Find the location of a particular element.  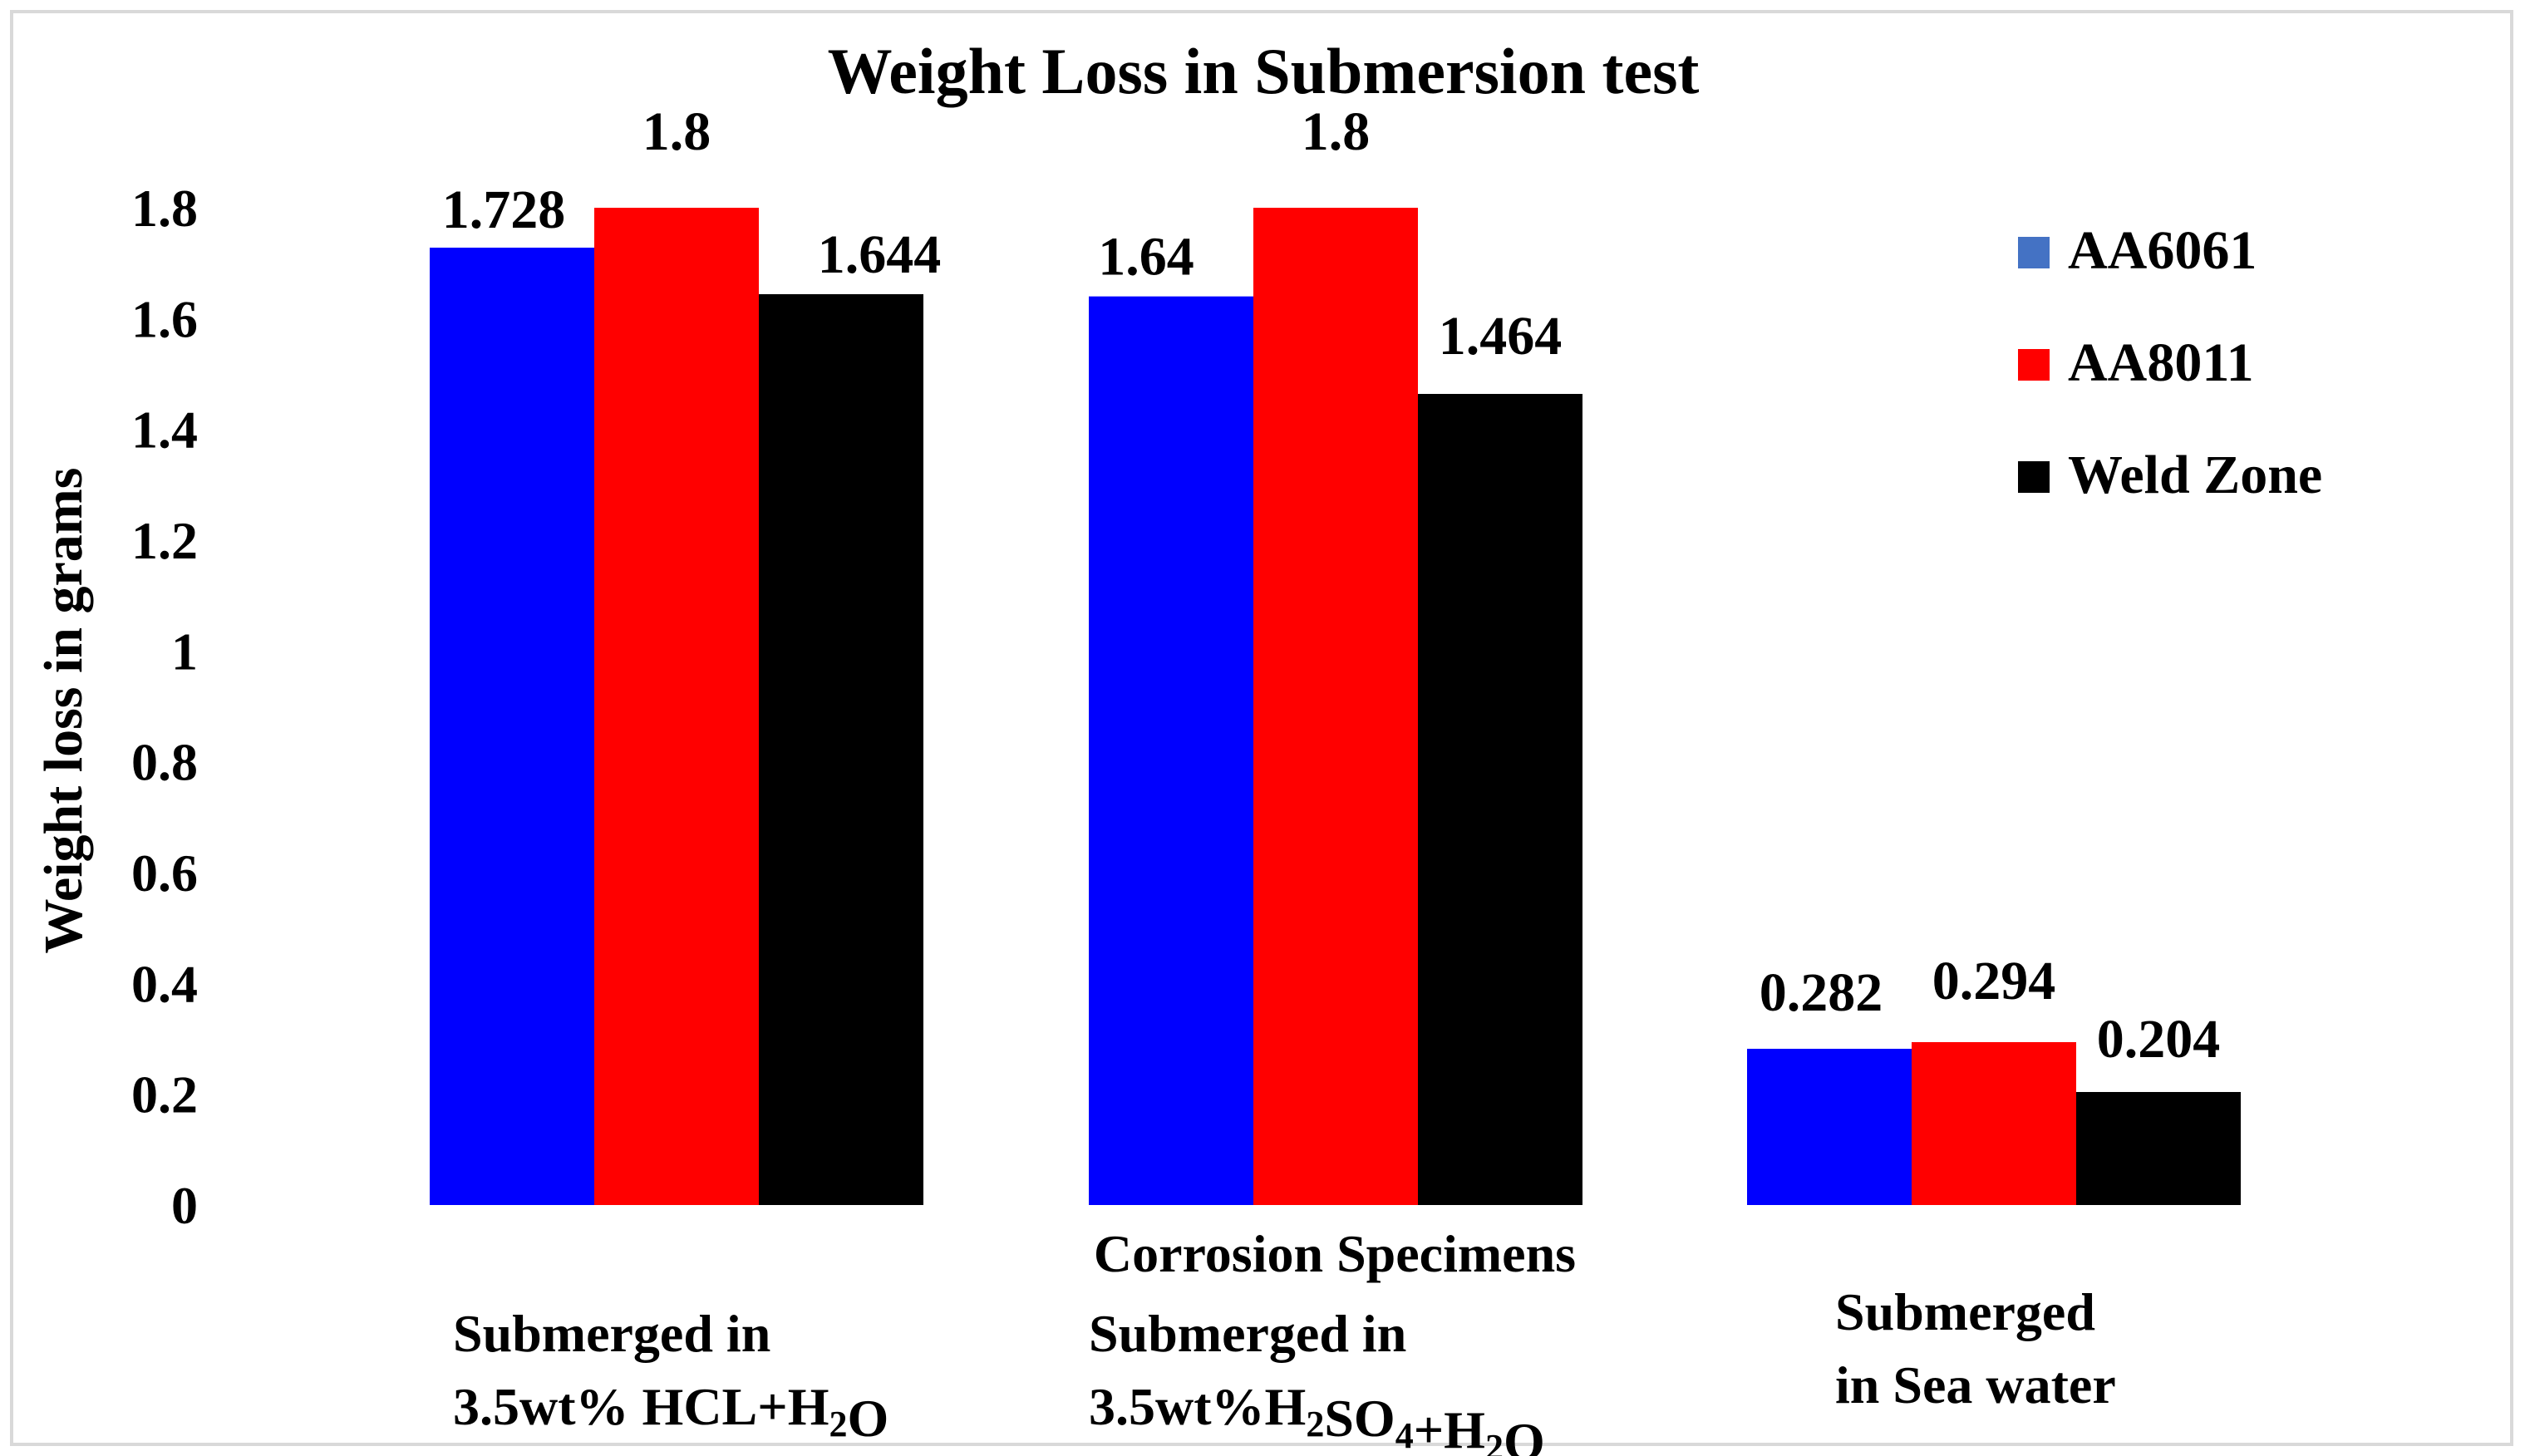

data-label: 1.464 is located at coordinates (1501, 336).